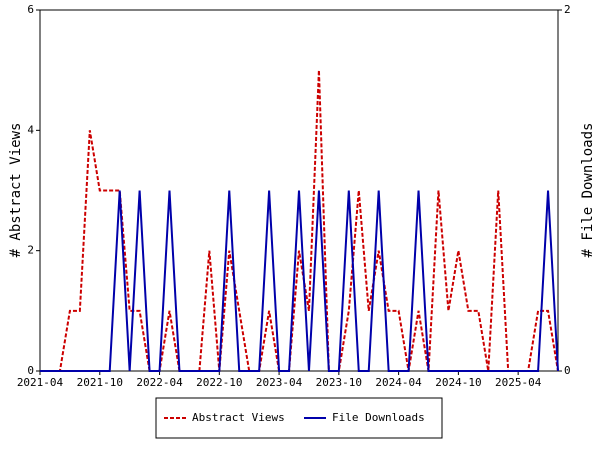  I want to click on x-tick-label: 2025-04, so click(518, 382).